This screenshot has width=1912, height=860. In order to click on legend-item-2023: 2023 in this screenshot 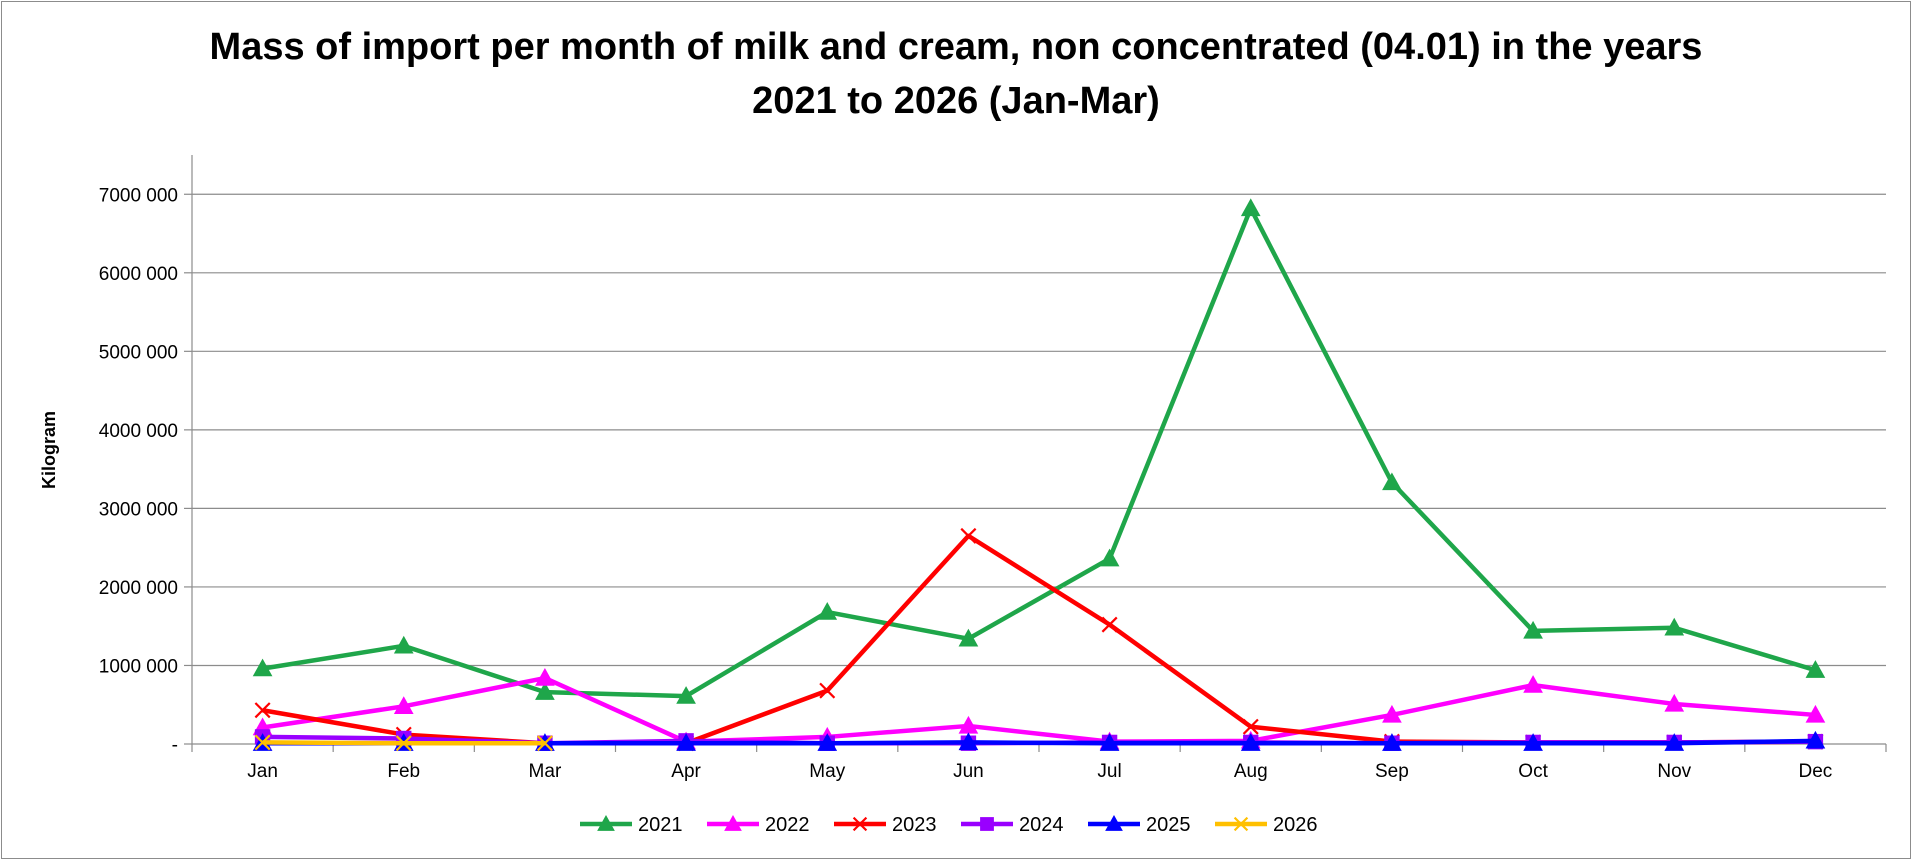, I will do `click(885, 825)`.